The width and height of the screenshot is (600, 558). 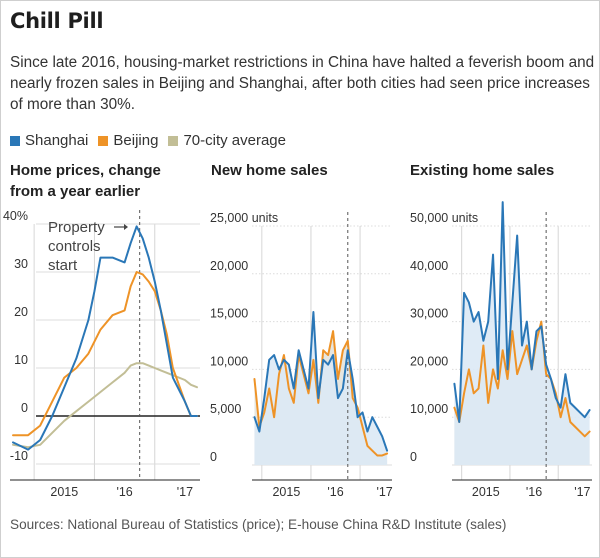 What do you see at coordinates (21, 312) in the screenshot?
I see `y-tick-label: 20` at bounding box center [21, 312].